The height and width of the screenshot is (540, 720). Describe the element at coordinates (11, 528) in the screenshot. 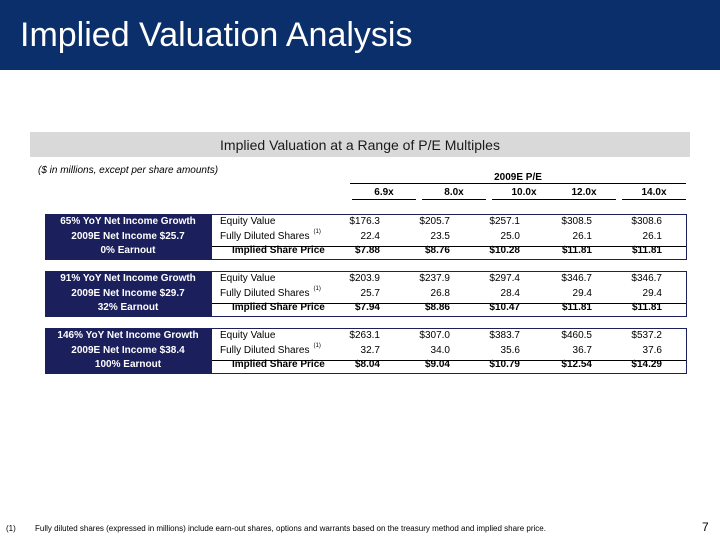

I see `footnote-marker: (1)` at that location.